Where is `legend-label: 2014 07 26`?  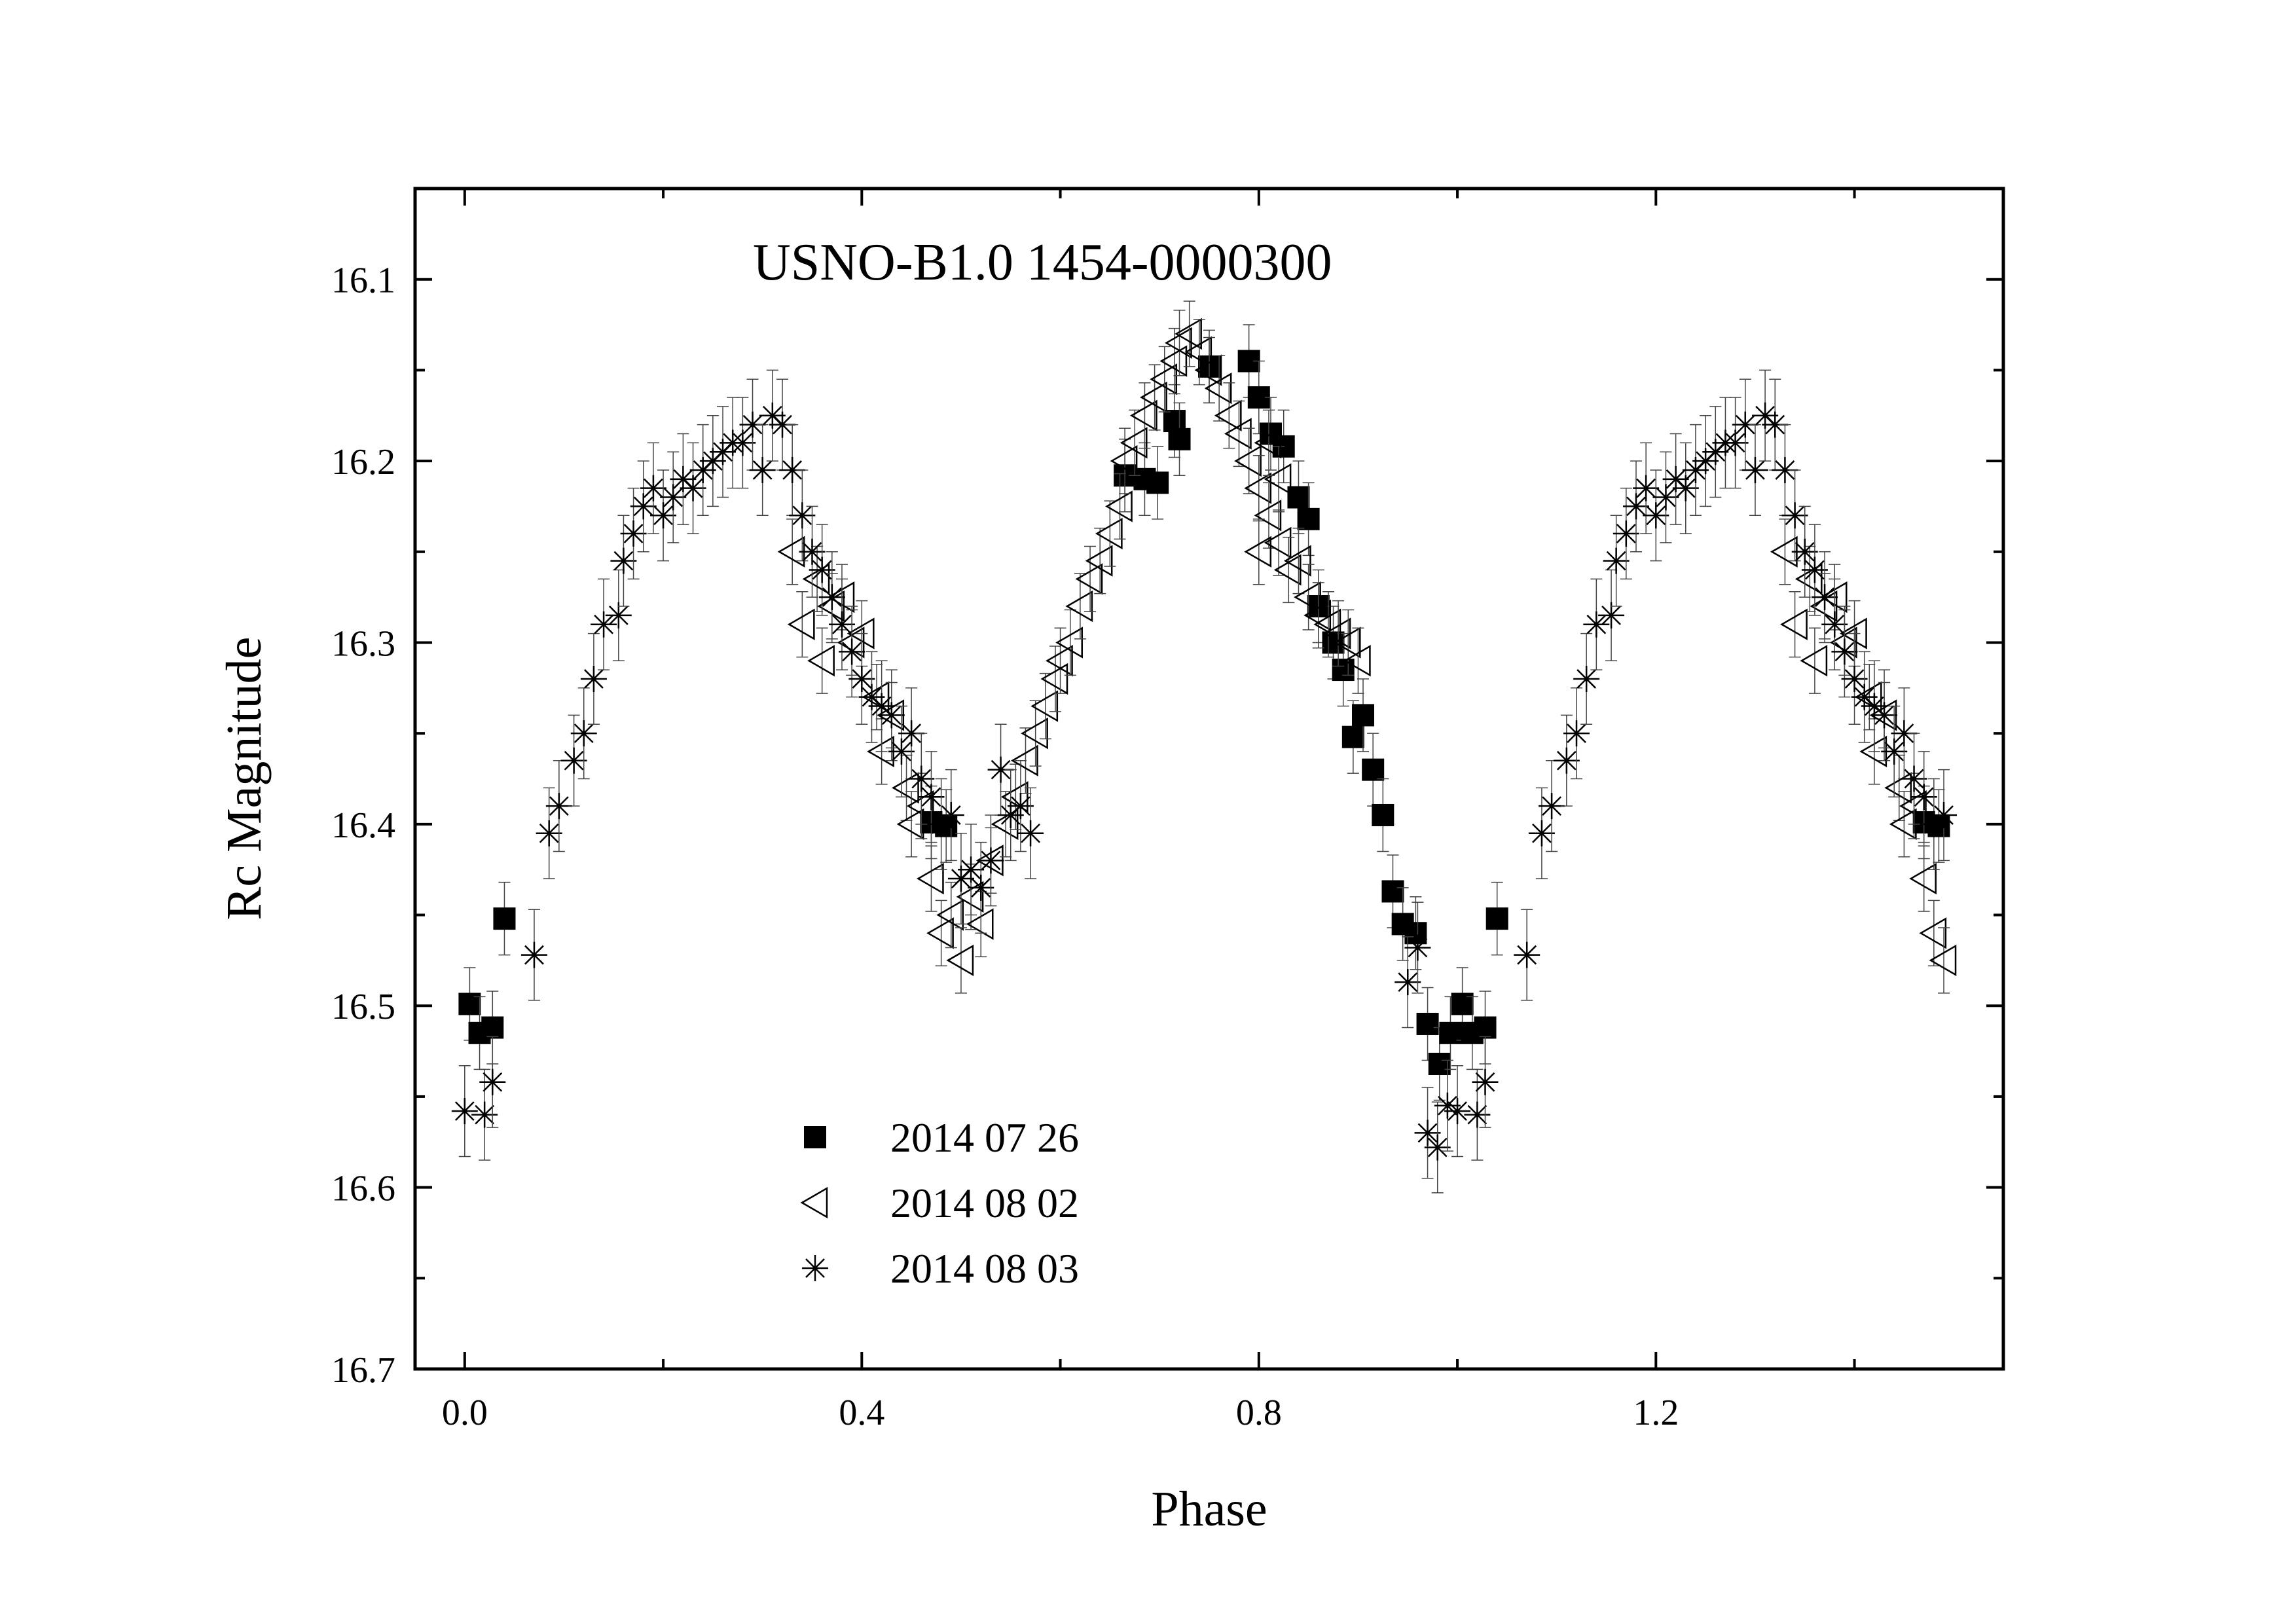
legend-label: 2014 07 26 is located at coordinates (984, 1137).